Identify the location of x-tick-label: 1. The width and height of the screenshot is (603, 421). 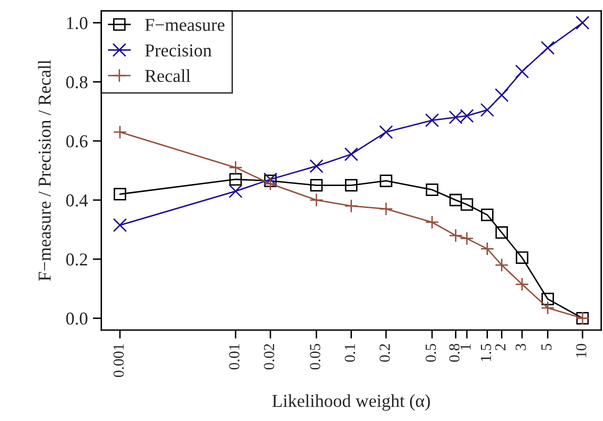
(465, 347).